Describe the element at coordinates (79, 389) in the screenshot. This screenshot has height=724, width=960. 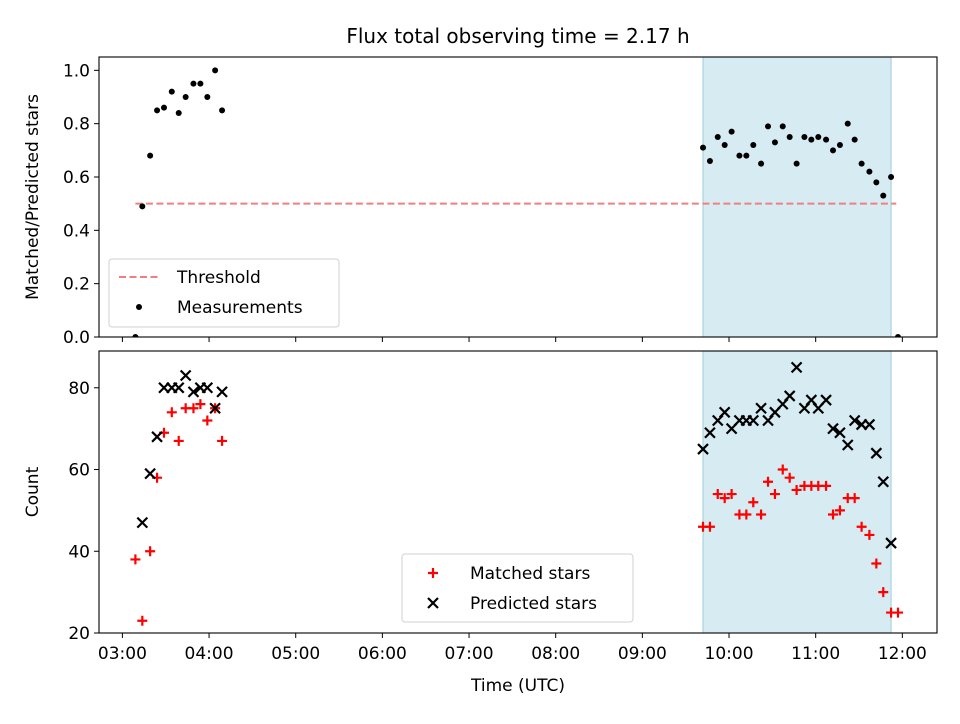
I see `y-tick-label: 80` at that location.